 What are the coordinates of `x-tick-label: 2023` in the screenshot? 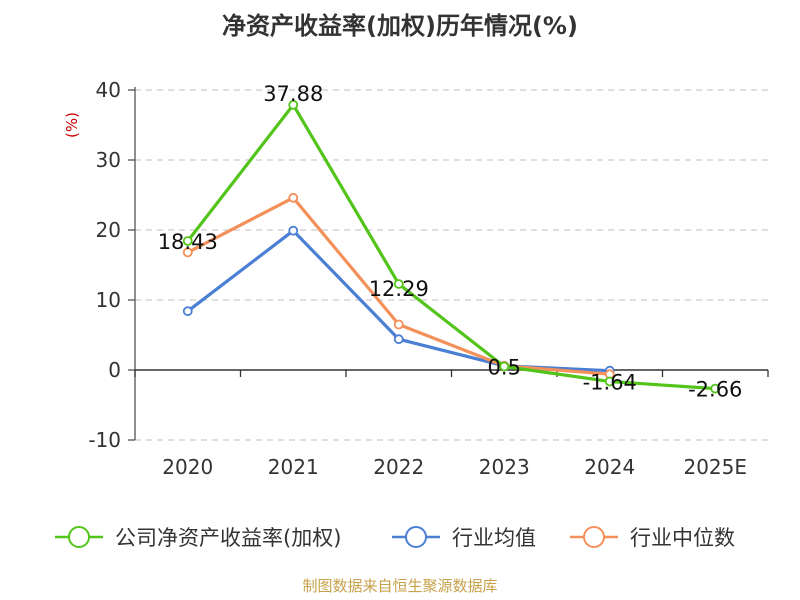 It's located at (504, 467).